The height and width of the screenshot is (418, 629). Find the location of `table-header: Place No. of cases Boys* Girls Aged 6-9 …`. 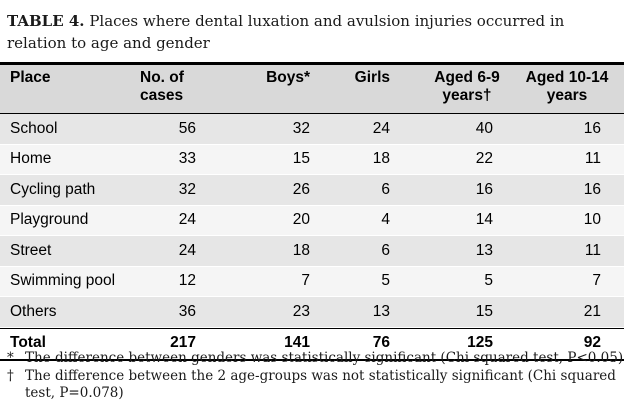

table-header: Place No. of cases Boys* Girls Aged 6-9 … is located at coordinates (312, 89).